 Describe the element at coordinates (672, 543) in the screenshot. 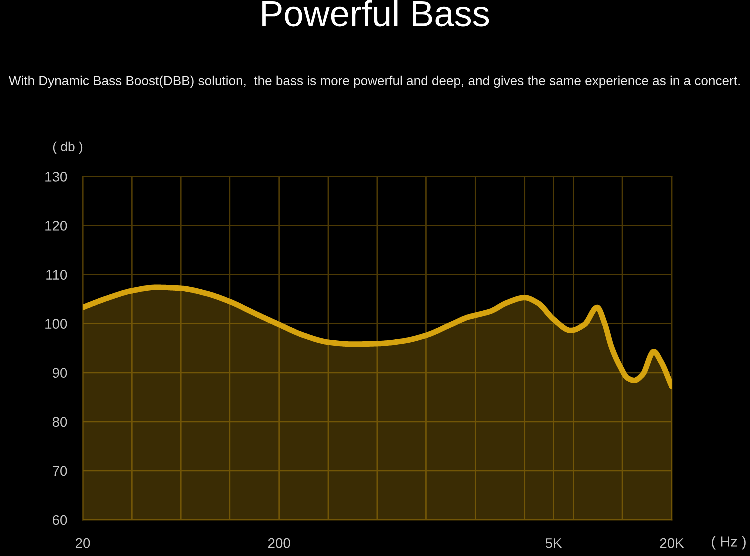

I see `x-tick-label: 20K` at that location.